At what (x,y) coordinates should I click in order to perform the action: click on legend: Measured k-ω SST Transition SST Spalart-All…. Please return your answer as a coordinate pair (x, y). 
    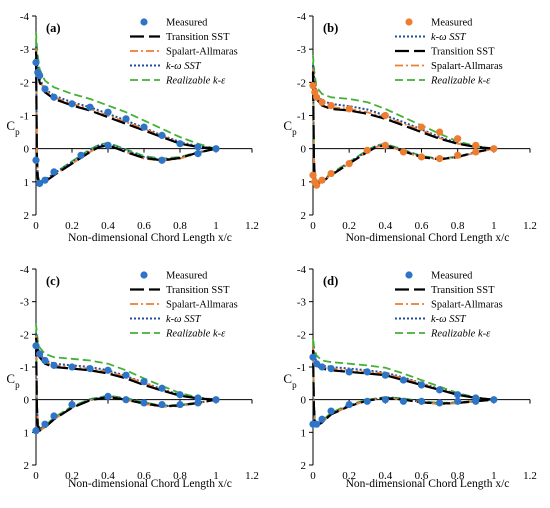
    Looking at the image, I should click on (449, 52).